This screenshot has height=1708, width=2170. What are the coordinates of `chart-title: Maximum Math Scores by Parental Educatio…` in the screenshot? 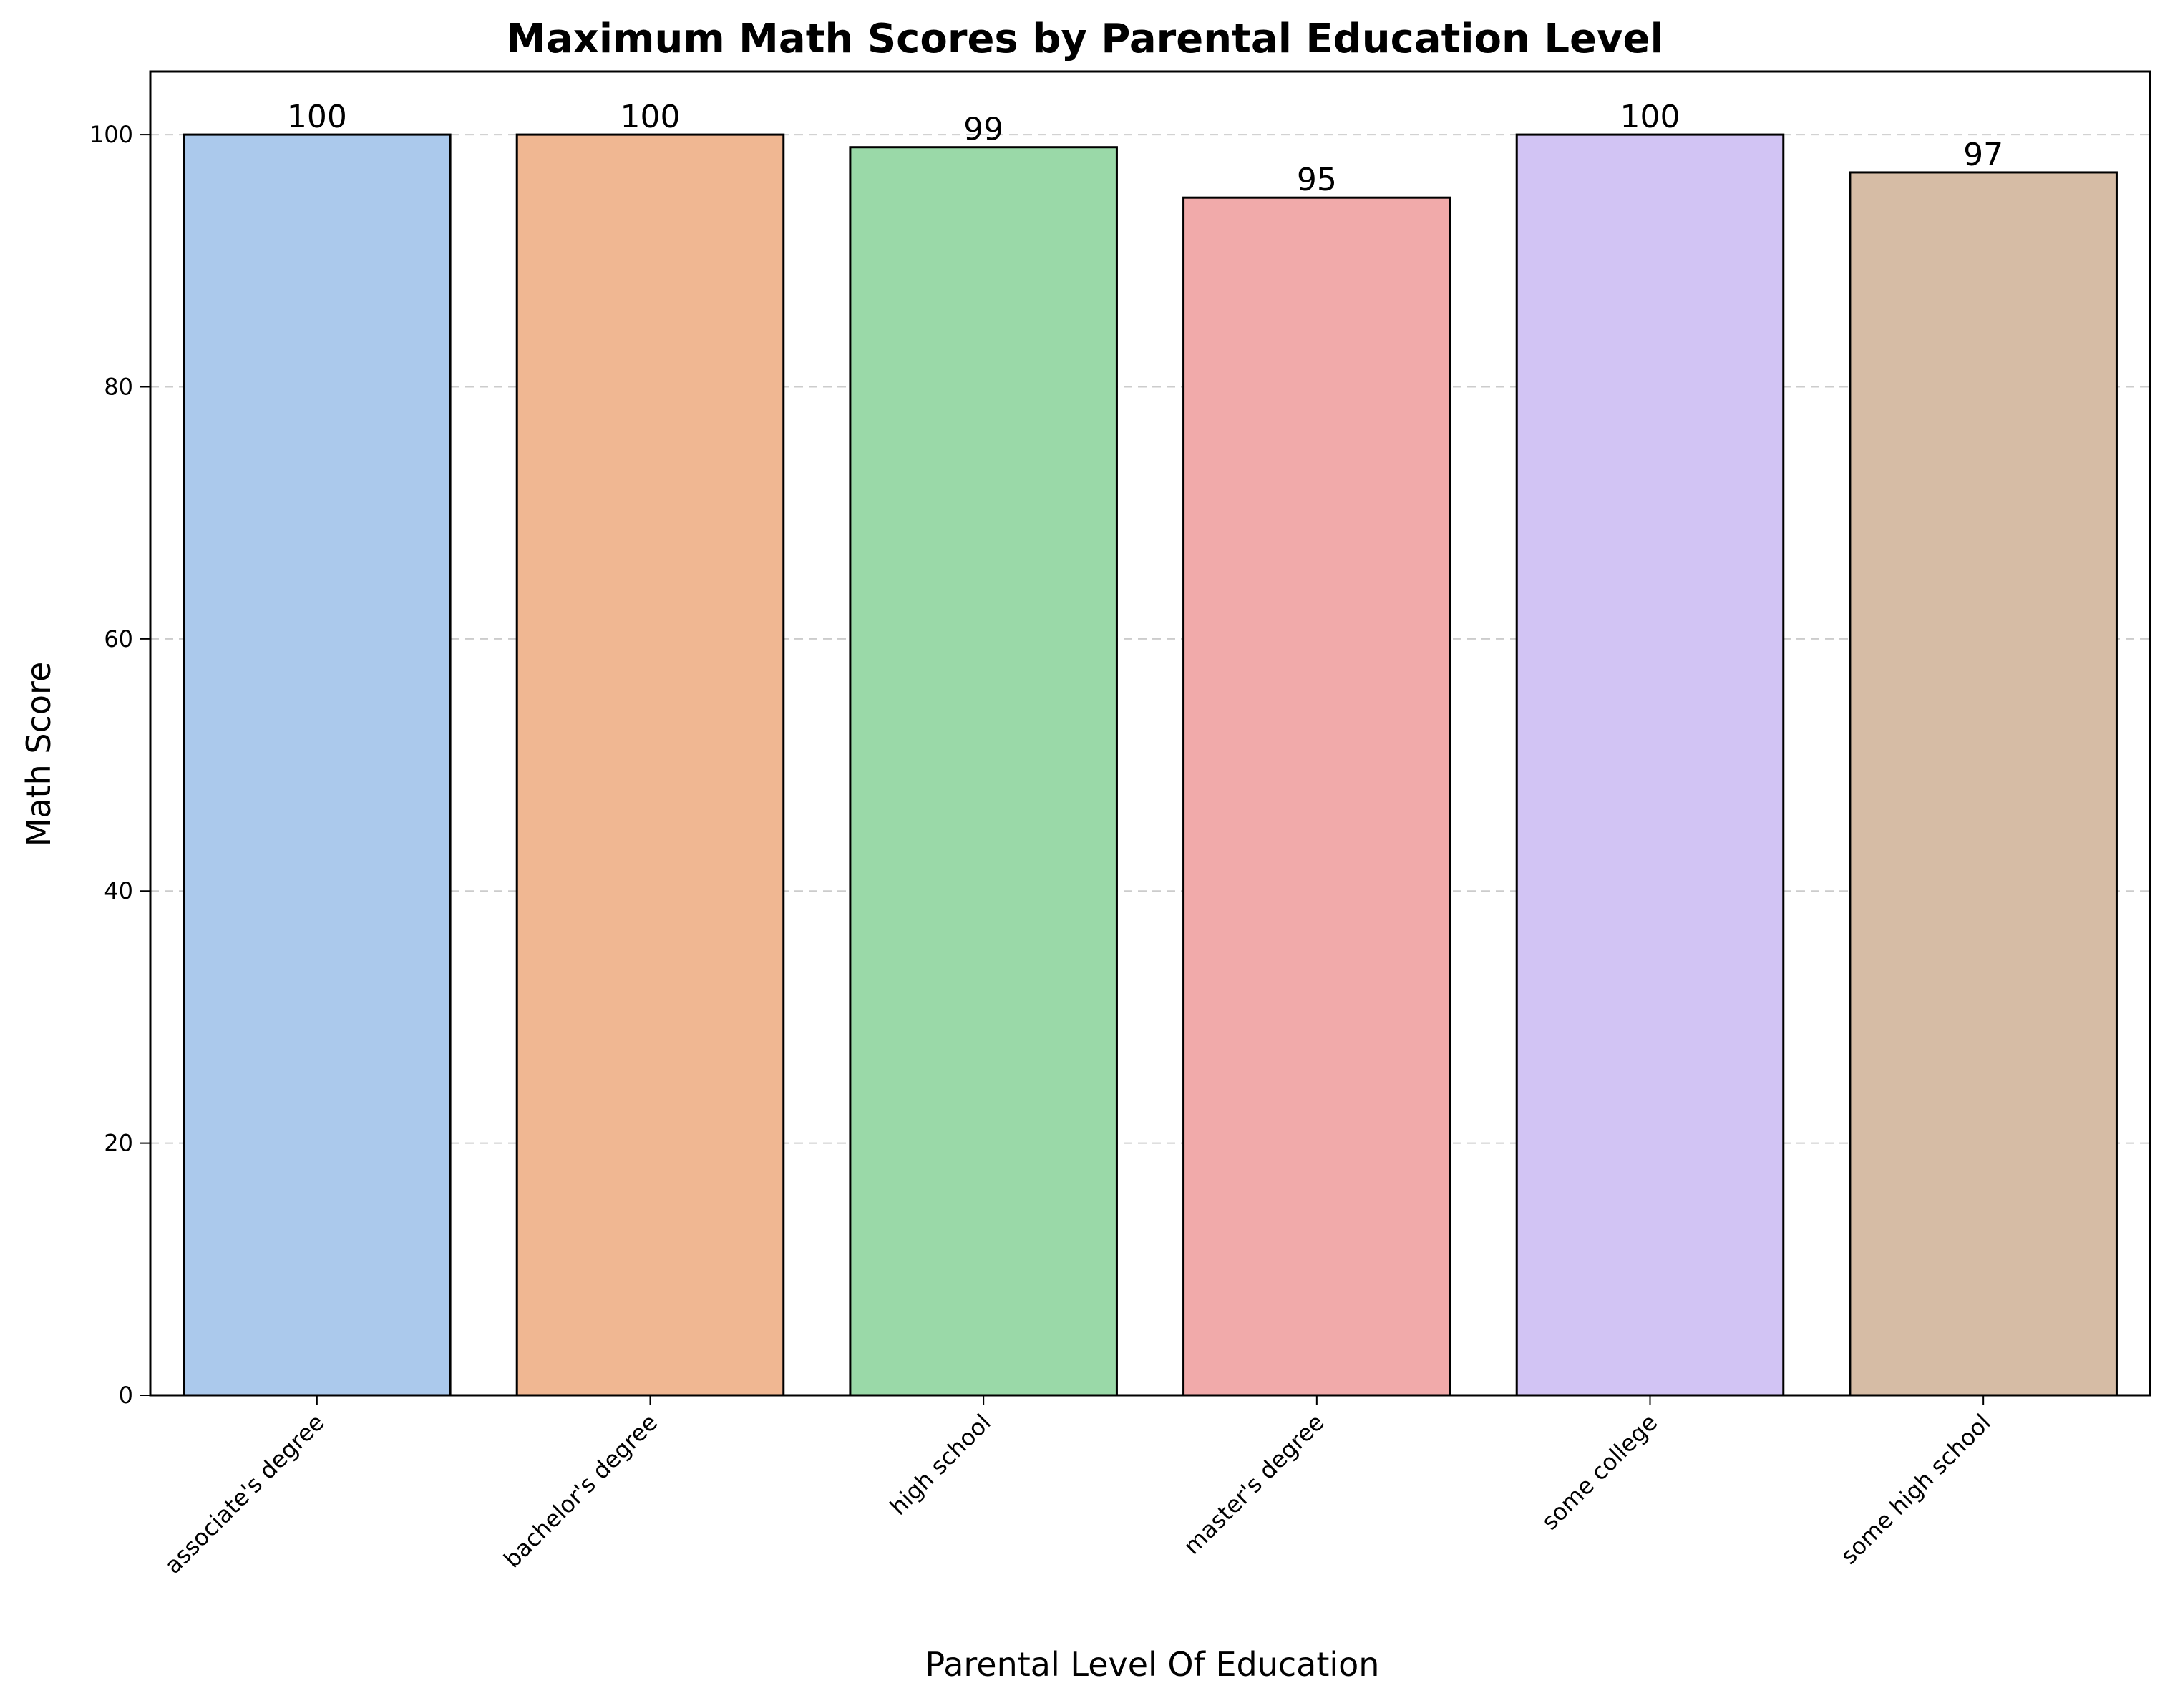 It's located at (1084, 39).